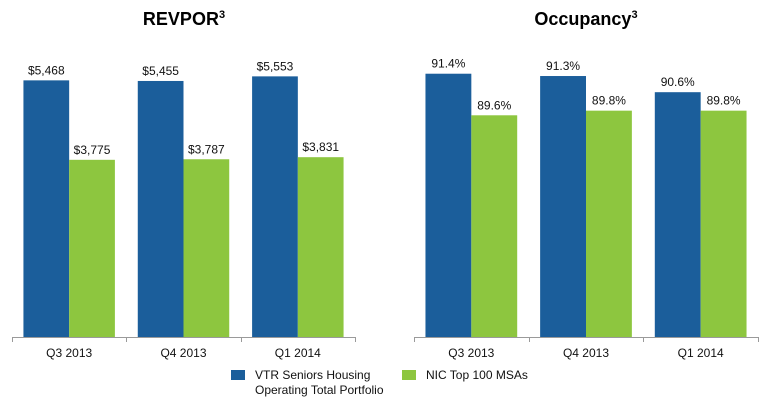 The height and width of the screenshot is (402, 768). What do you see at coordinates (448, 64) in the screenshot?
I see `data-label-vtr: 91.4%` at bounding box center [448, 64].